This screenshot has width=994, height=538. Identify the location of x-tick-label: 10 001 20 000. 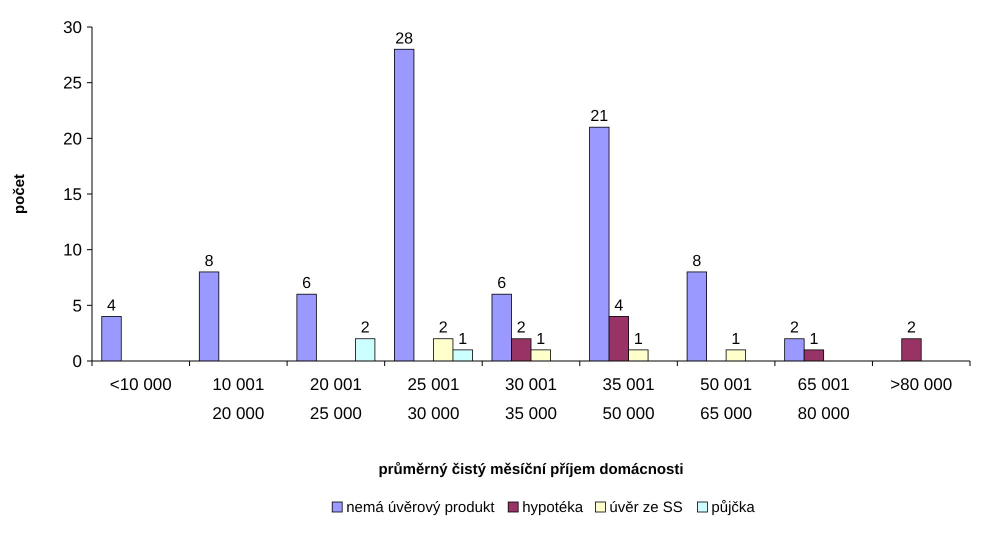
(238, 399).